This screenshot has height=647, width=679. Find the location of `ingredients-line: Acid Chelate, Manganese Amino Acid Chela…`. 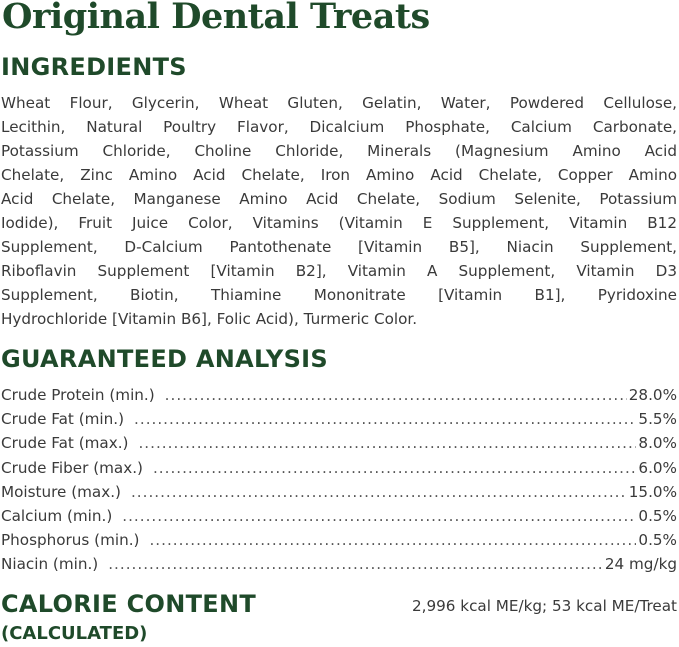

ingredients-line: Acid Chelate, Manganese Amino Acid Chela… is located at coordinates (339, 199).